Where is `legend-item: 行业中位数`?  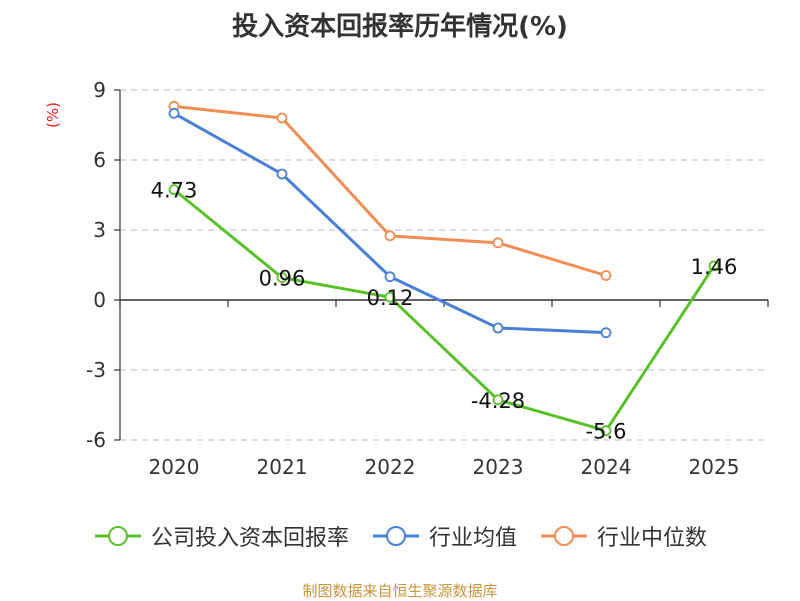 legend-item: 行业中位数 is located at coordinates (623, 536).